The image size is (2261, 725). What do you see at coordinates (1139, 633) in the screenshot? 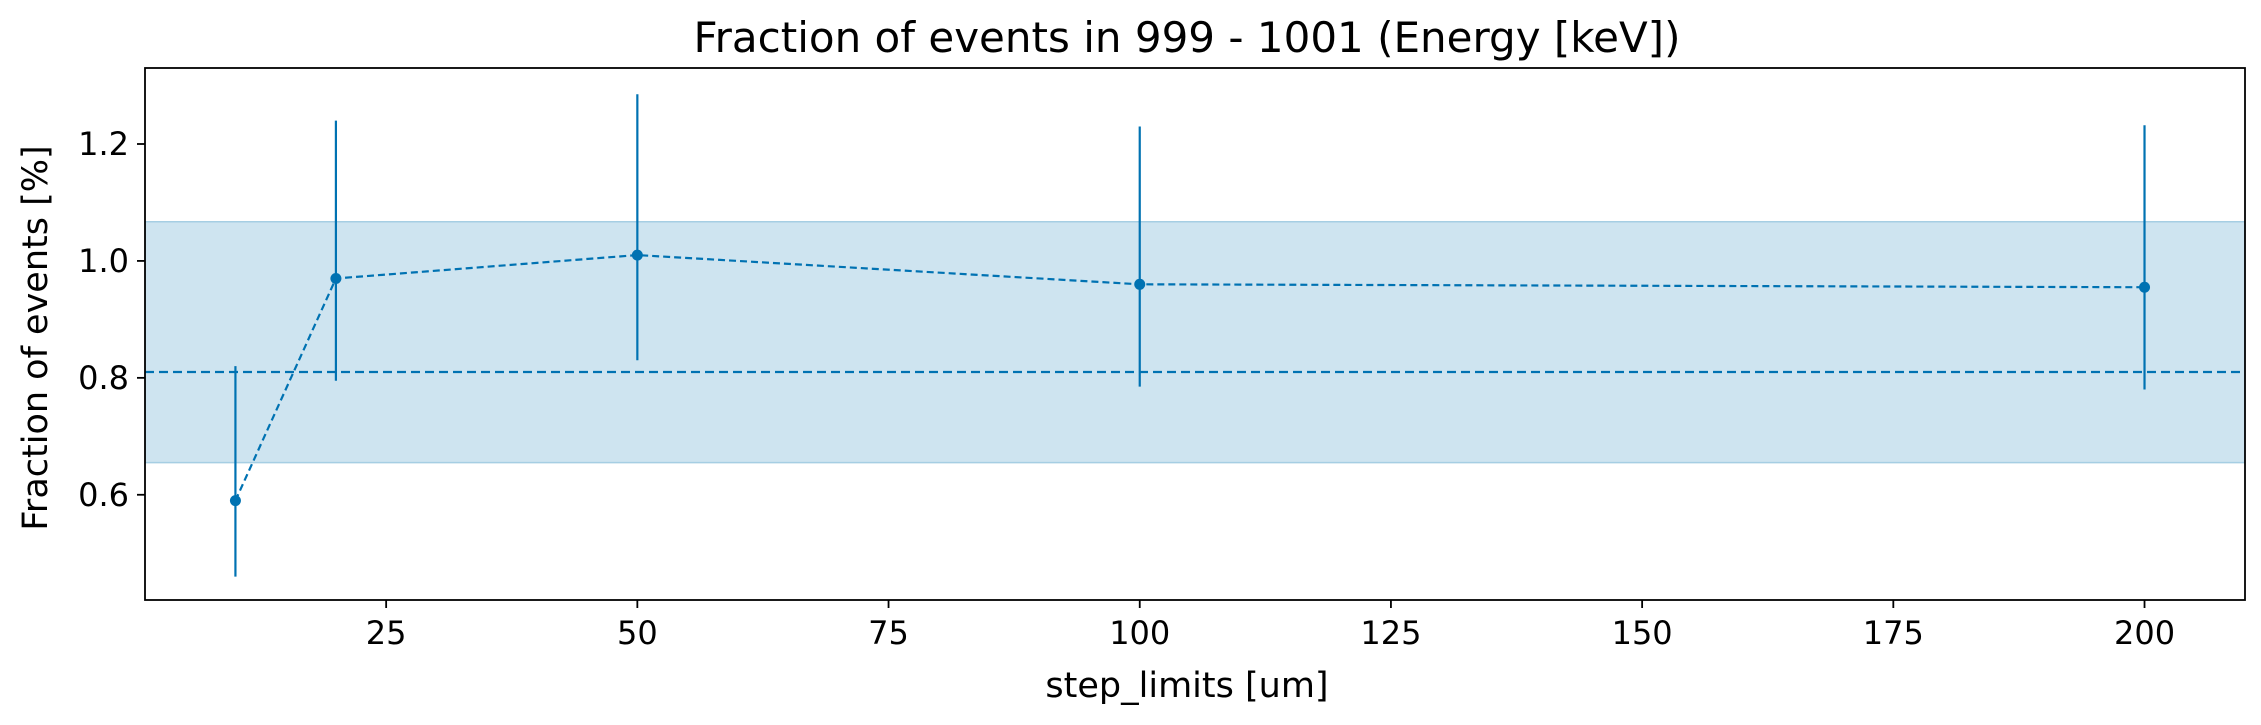
I see `x-tick-label: 100` at bounding box center [1139, 633].